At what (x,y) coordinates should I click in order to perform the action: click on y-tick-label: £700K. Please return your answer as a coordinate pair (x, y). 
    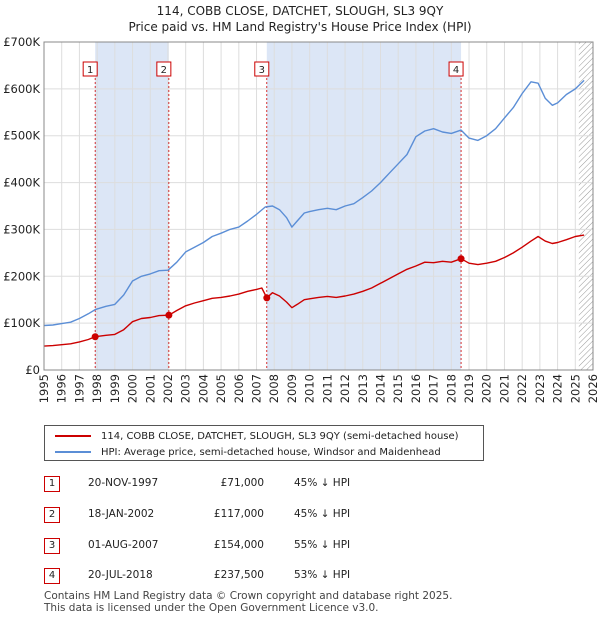
    Looking at the image, I should click on (21, 42).